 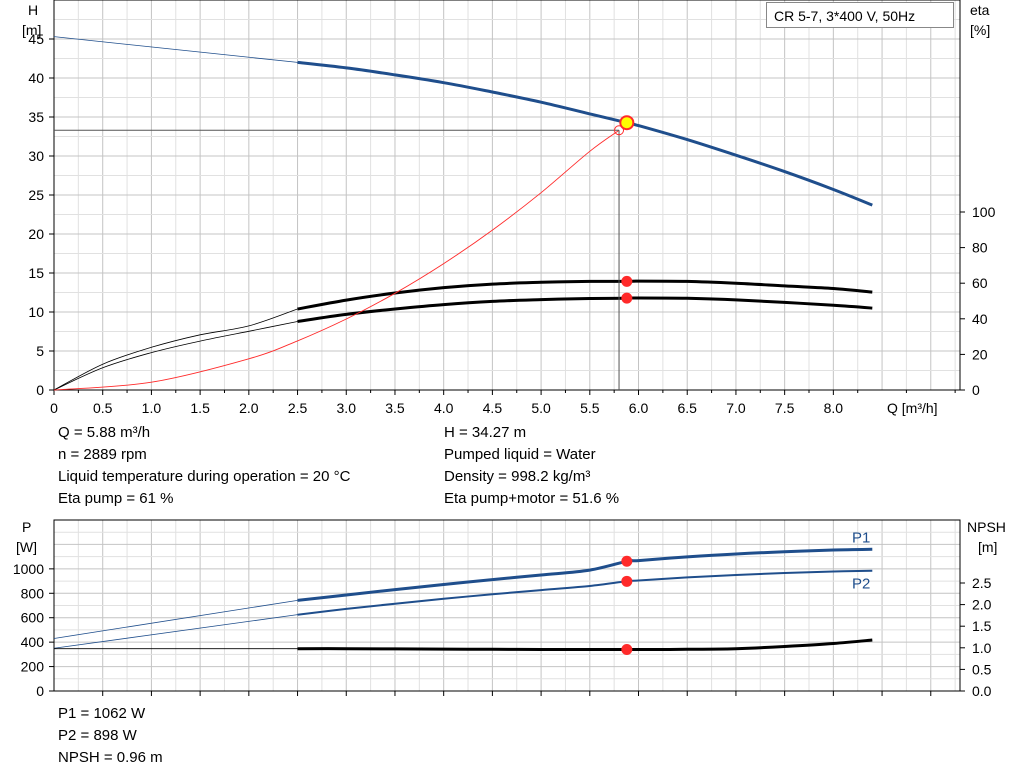 I want to click on xtick-label: 0, so click(x=54, y=408).